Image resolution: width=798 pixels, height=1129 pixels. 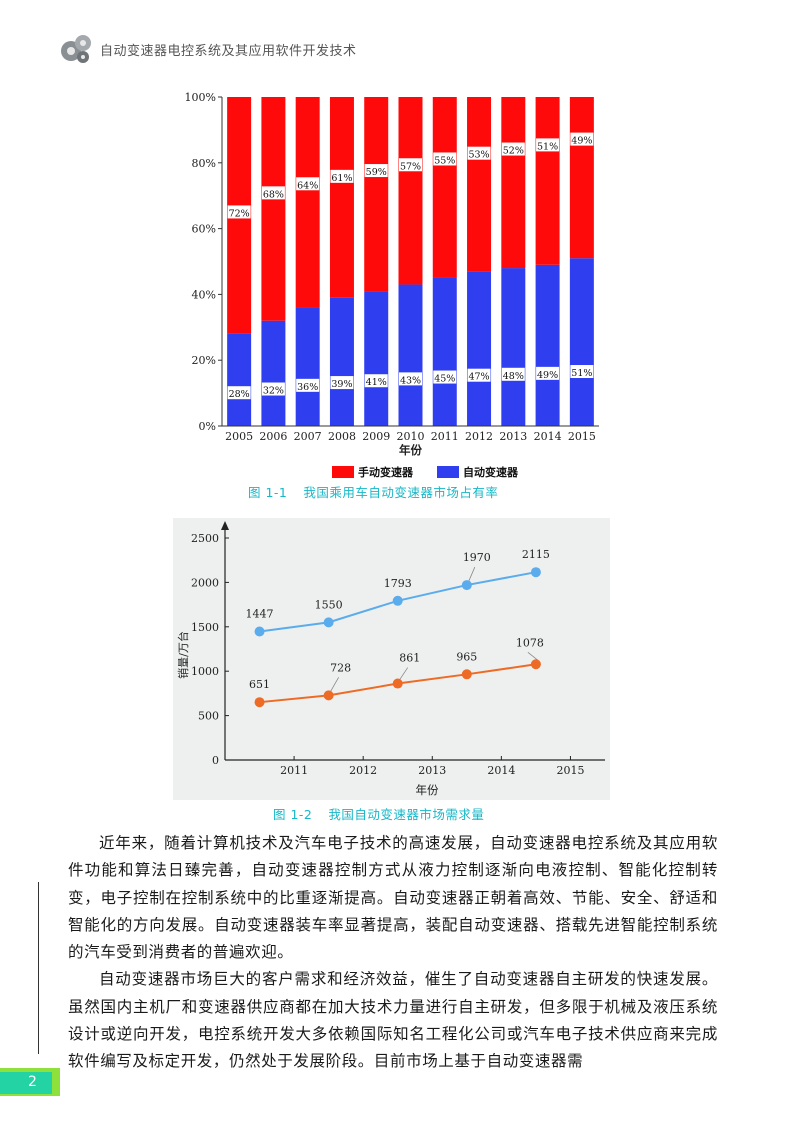 I want to click on bar-label-manual: 72%, so click(x=239, y=213).